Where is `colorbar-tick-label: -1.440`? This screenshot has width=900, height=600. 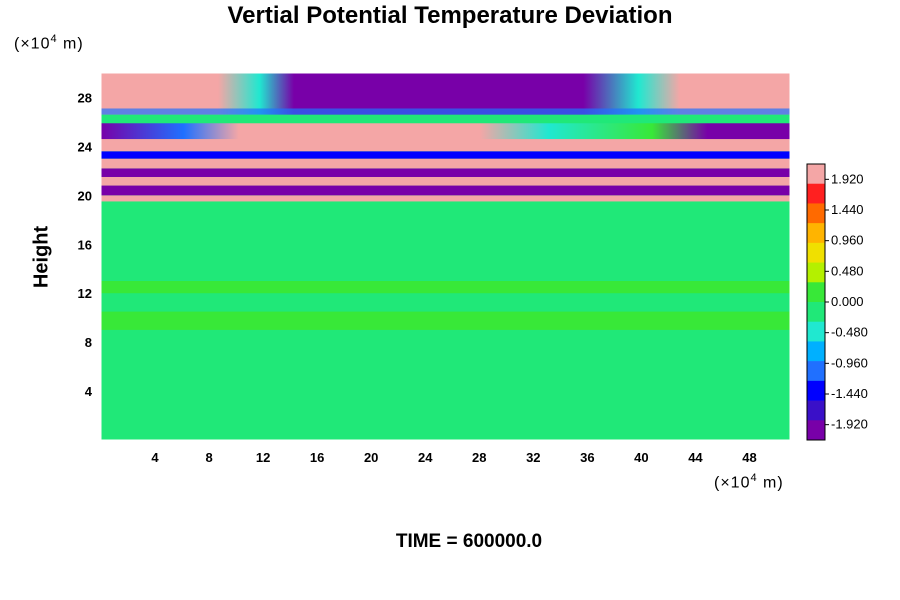
colorbar-tick-label: -1.440 is located at coordinates (849, 393).